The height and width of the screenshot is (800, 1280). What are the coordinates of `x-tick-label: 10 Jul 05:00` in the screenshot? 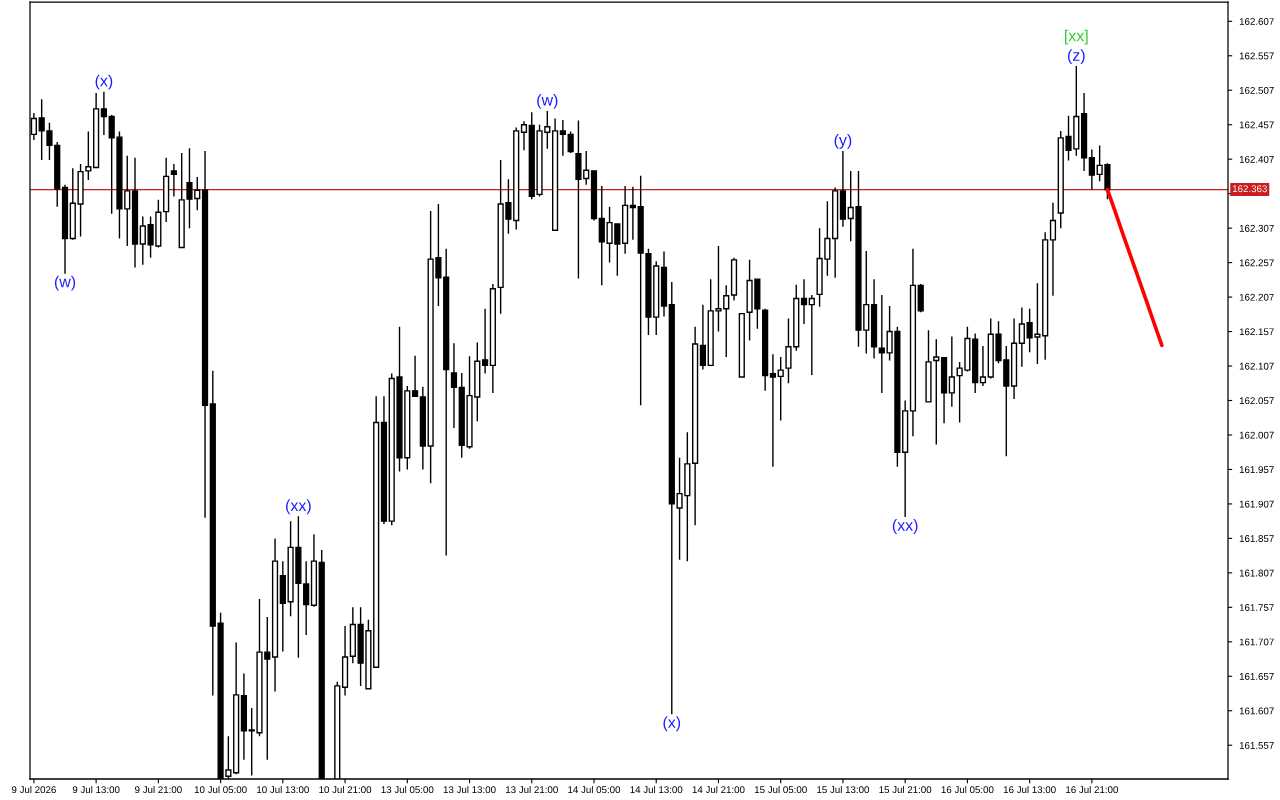 It's located at (220, 789).